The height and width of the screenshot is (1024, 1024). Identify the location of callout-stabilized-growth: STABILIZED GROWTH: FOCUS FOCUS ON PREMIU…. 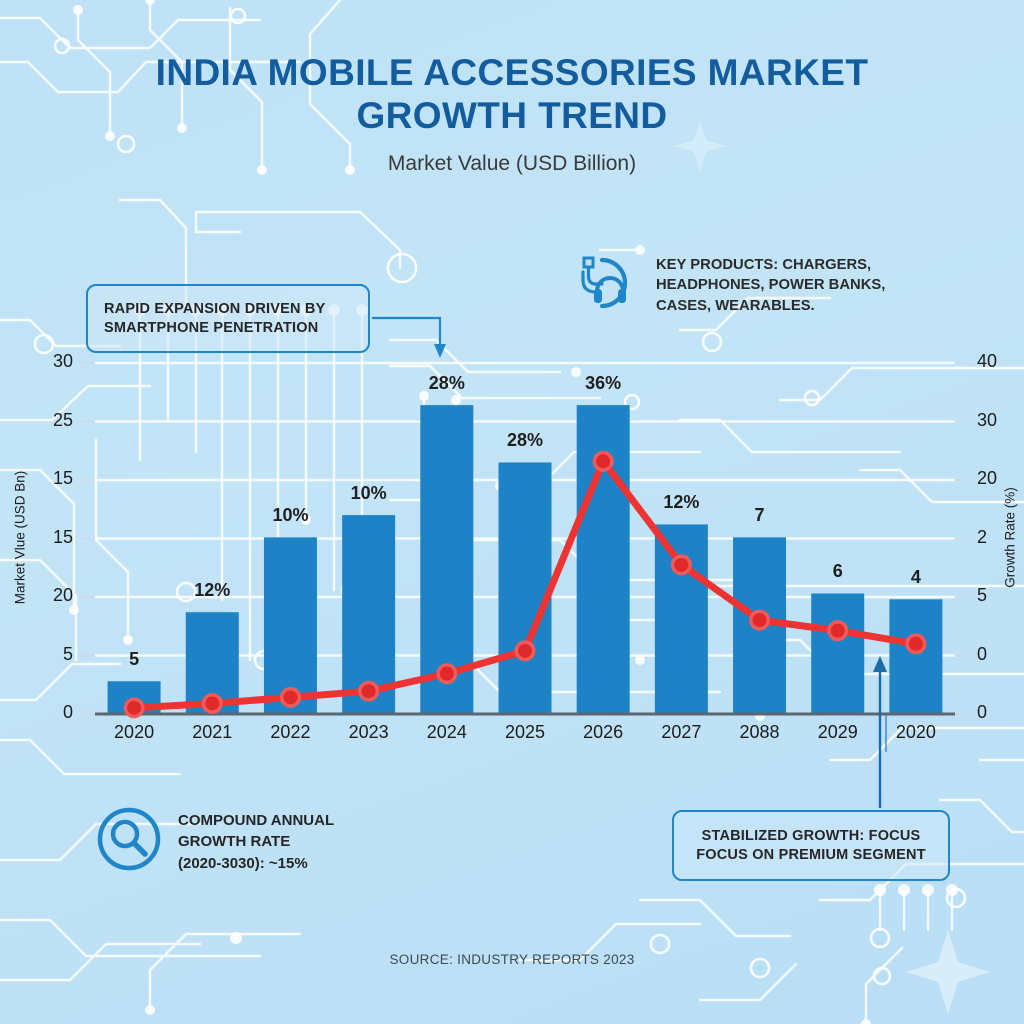
(811, 846).